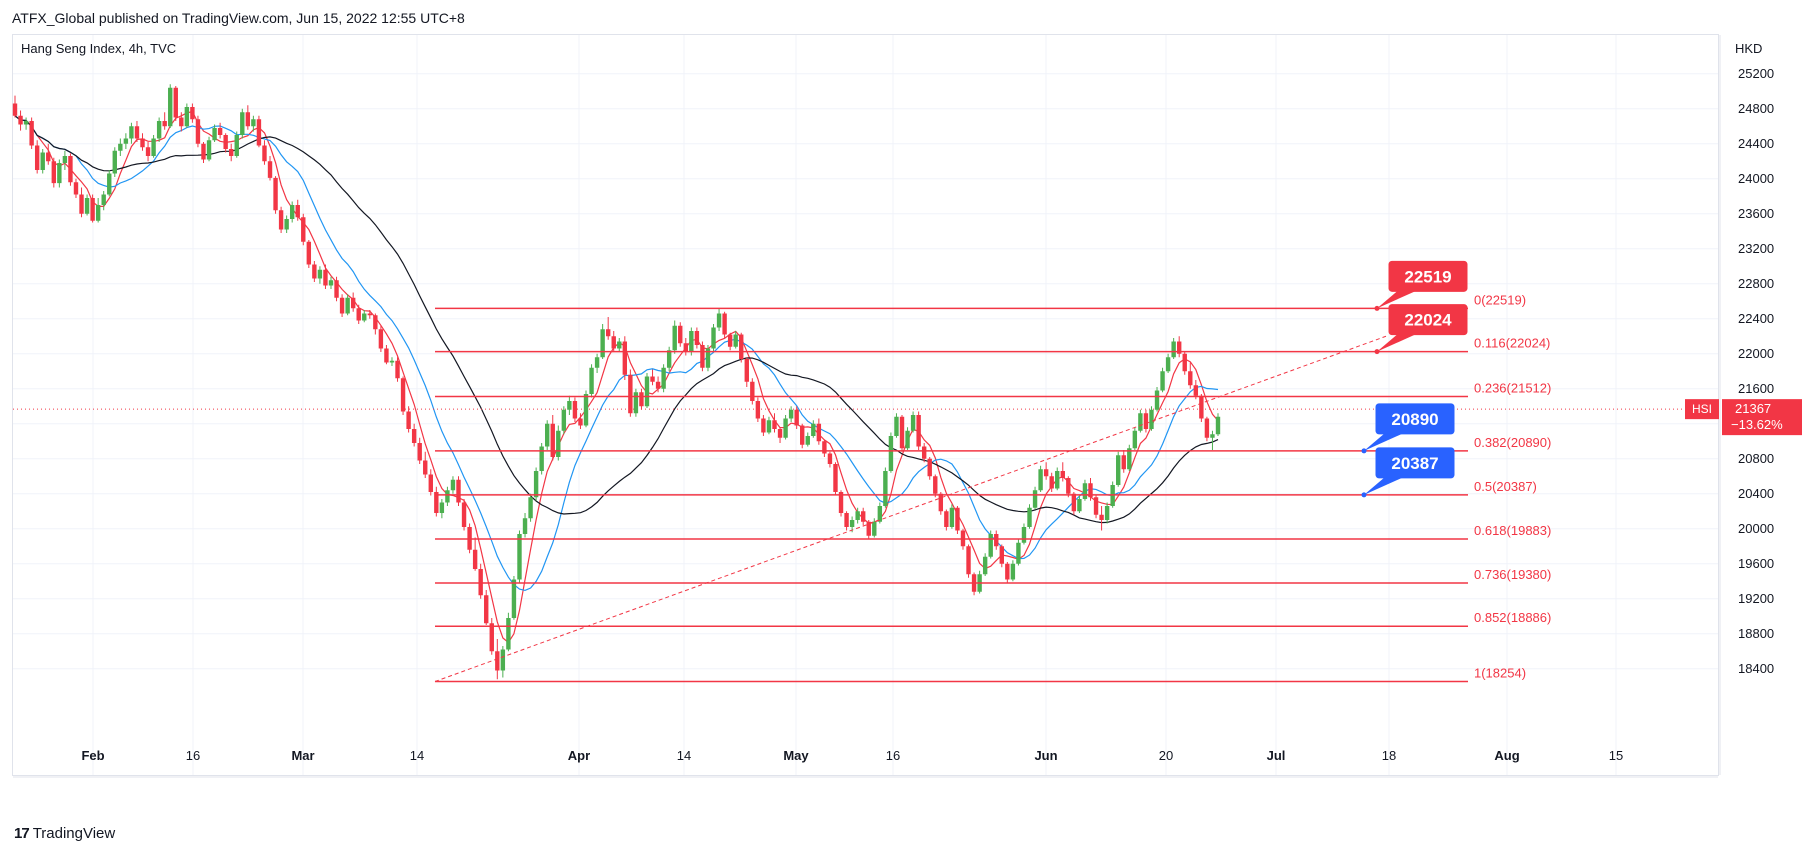 The height and width of the screenshot is (856, 1813). I want to click on time-tick-label: 18, so click(1389, 755).